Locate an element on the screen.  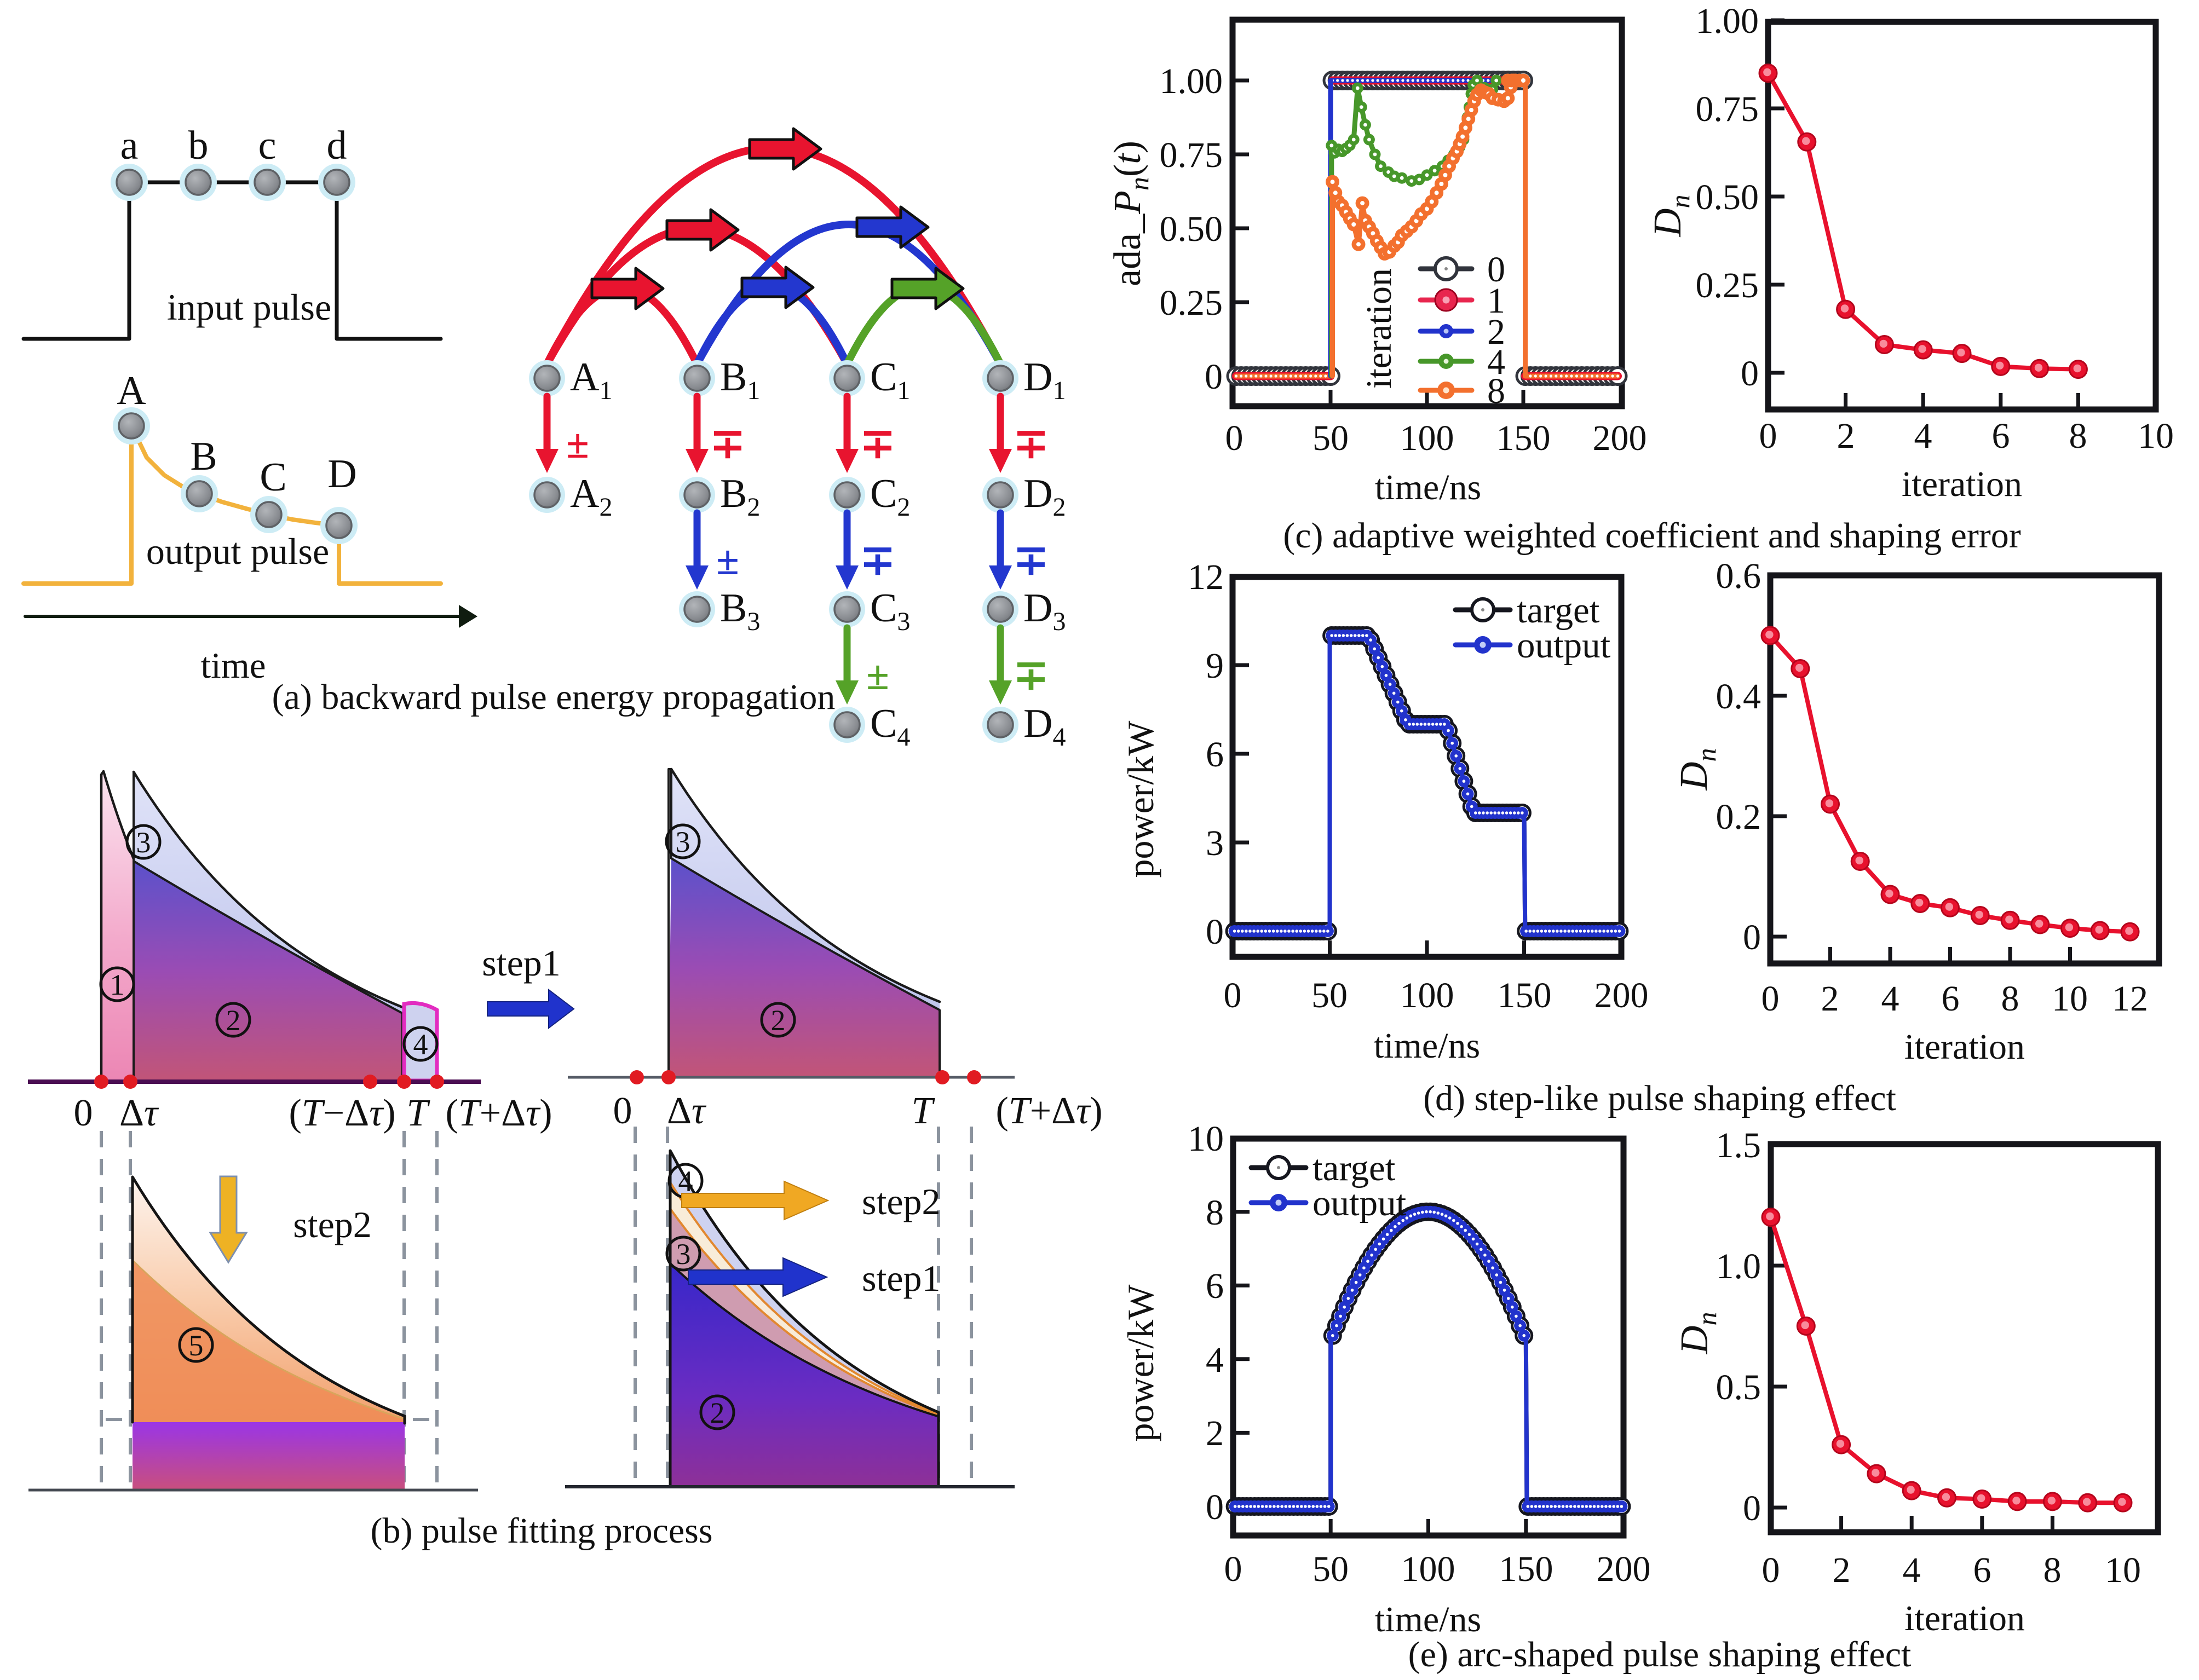
svg-text: 0.75 is located at coordinates (1191, 155).